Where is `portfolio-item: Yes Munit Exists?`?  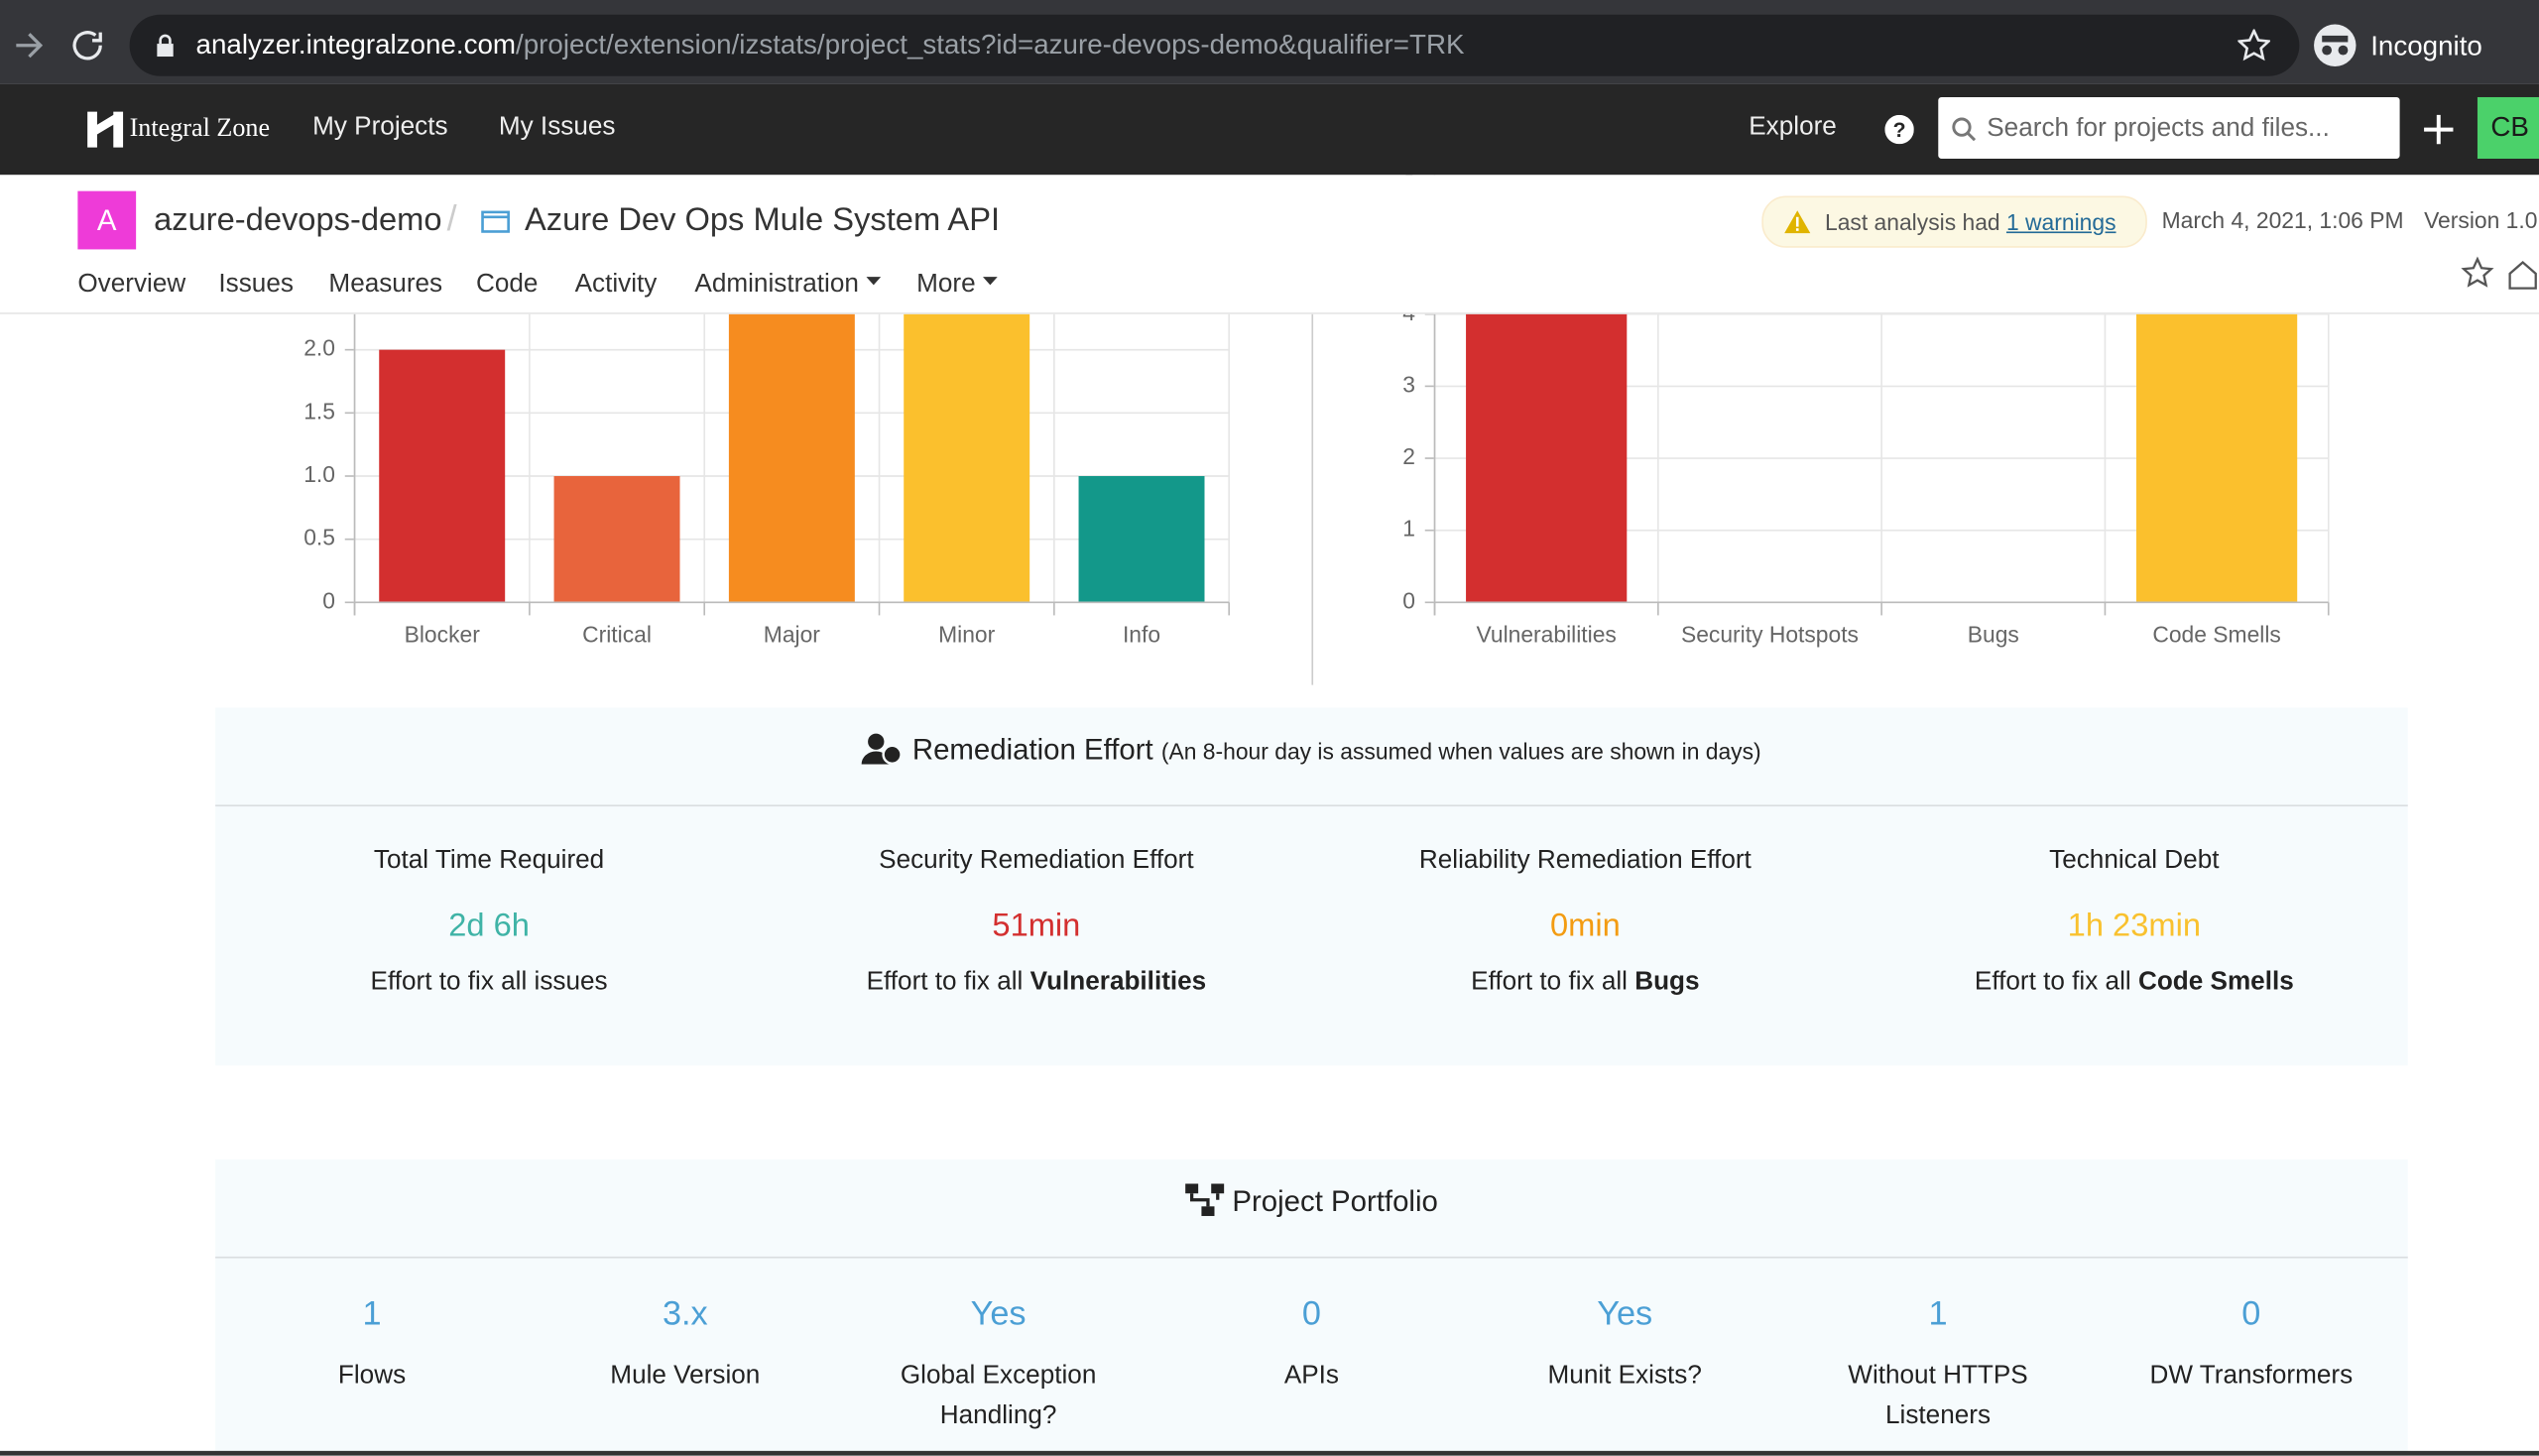 portfolio-item: Yes Munit Exists? is located at coordinates (1624, 1345).